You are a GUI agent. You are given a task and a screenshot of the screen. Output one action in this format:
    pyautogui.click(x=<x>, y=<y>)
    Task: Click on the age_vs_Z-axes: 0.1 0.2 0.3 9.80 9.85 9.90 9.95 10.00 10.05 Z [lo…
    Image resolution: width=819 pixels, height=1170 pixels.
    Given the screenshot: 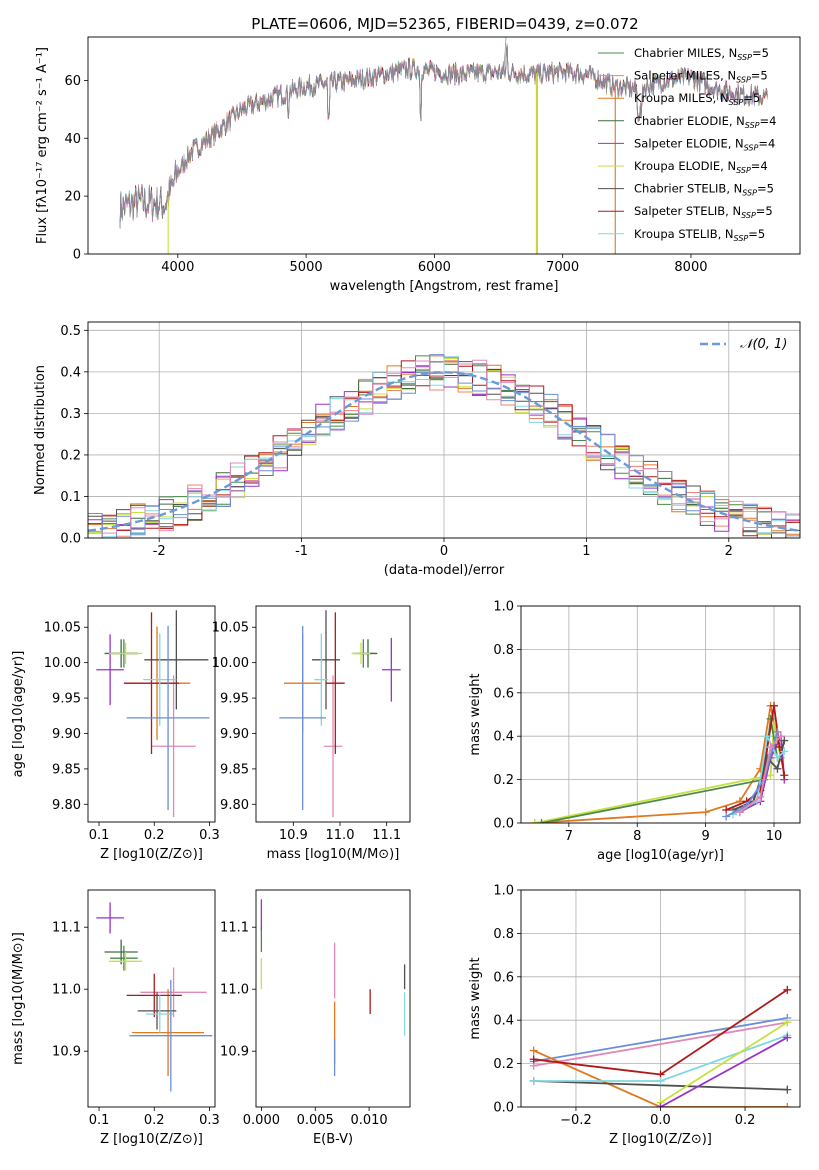 What is the action you would take?
    pyautogui.click(x=115, y=733)
    